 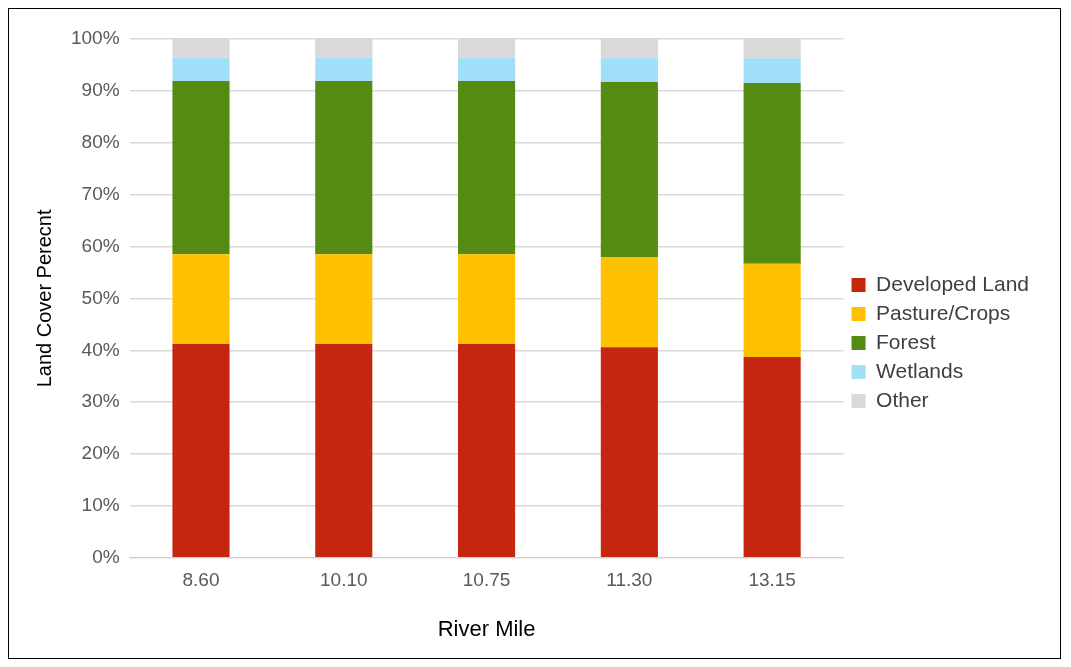 I want to click on x-axis-title: River Mile, so click(x=486, y=628).